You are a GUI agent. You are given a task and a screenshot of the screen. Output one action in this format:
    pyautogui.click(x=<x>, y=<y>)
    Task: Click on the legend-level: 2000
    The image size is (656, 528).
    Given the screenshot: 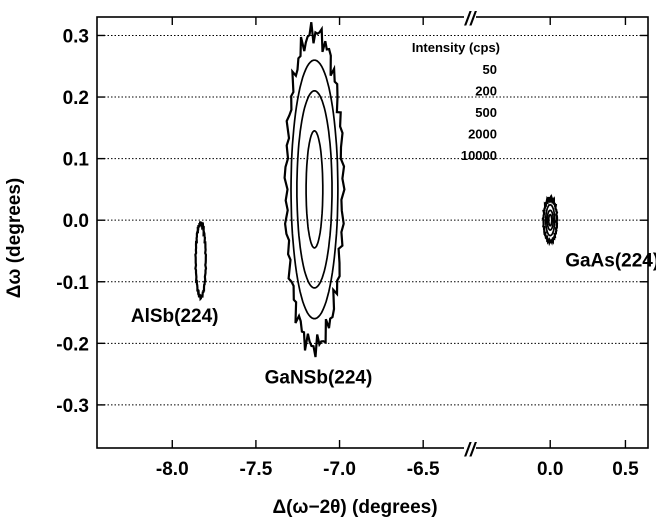 What is the action you would take?
    pyautogui.click(x=482, y=134)
    